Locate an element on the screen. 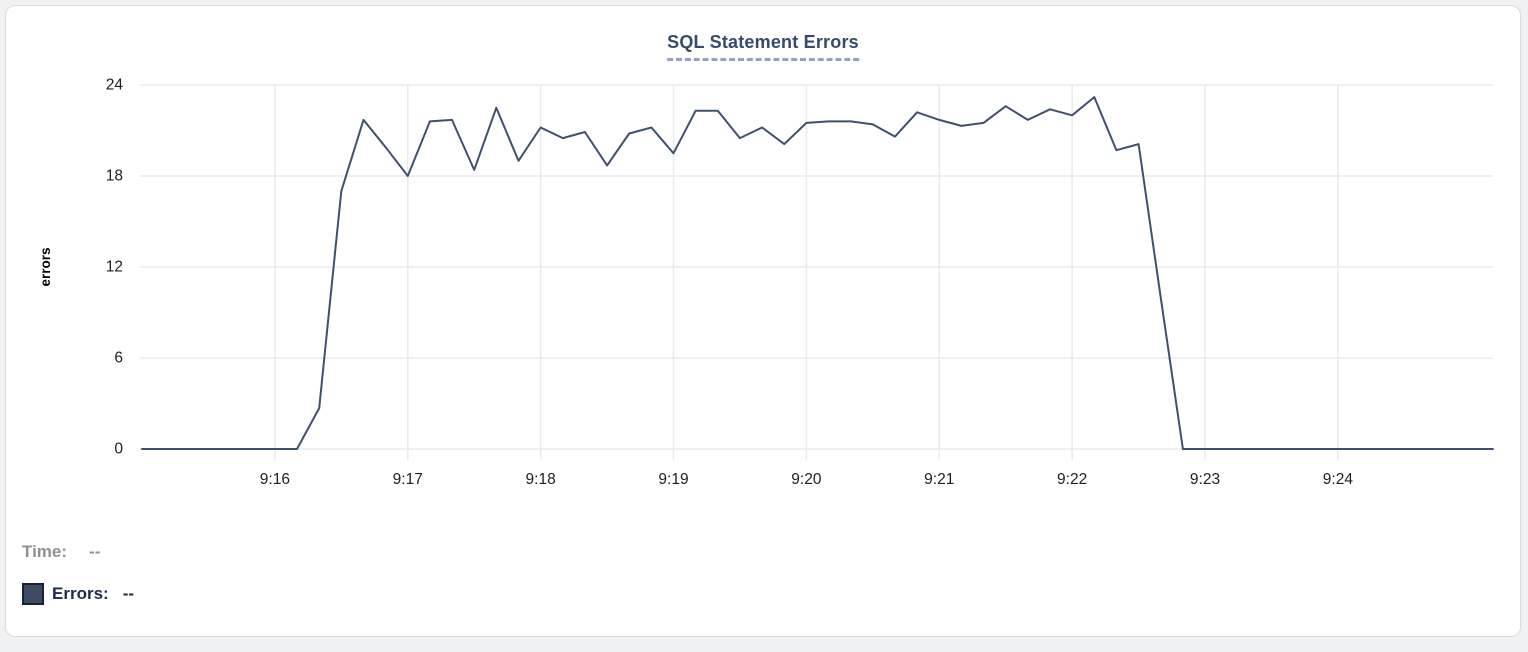 This screenshot has height=652, width=1528. time-value: -- is located at coordinates (95, 551).